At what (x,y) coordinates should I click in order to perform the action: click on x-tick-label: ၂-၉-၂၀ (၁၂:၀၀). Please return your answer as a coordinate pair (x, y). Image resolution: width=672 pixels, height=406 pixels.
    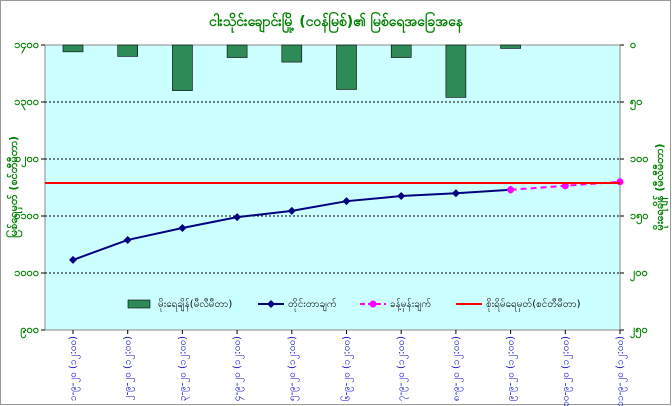
    Looking at the image, I should click on (129, 368).